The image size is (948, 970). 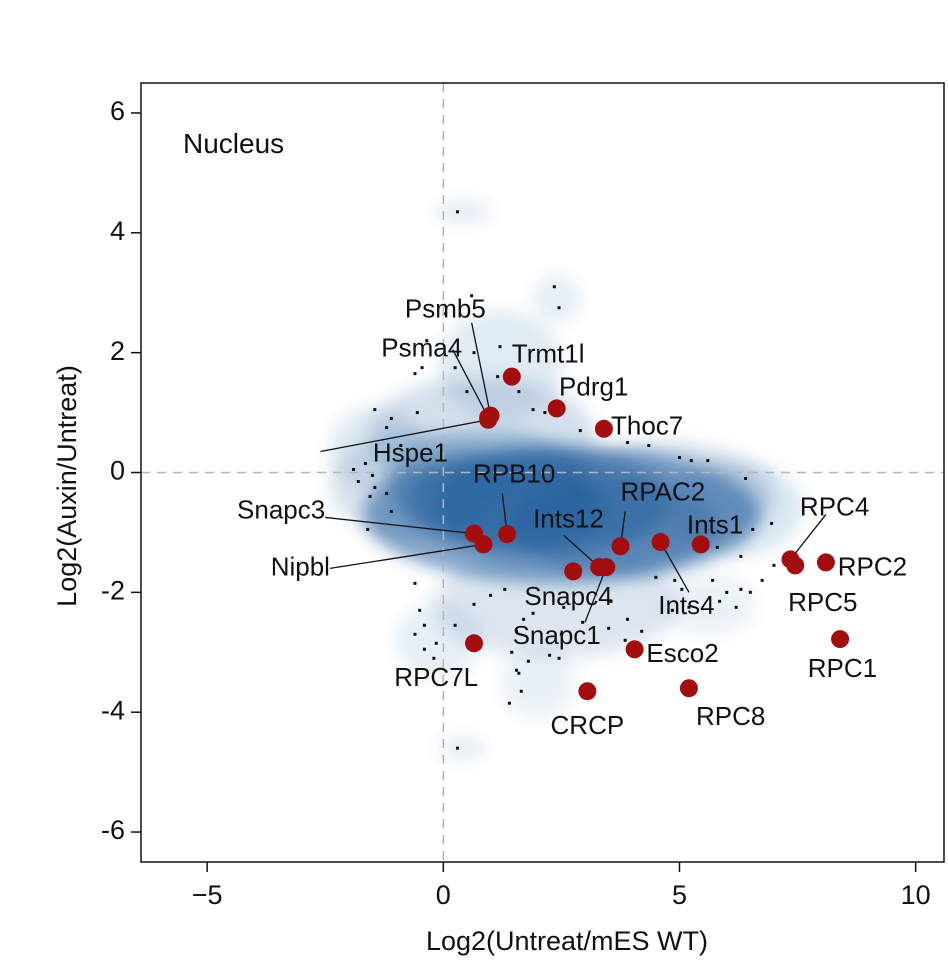 What do you see at coordinates (470, 383) in the screenshot?
I see `leader-psma4` at bounding box center [470, 383].